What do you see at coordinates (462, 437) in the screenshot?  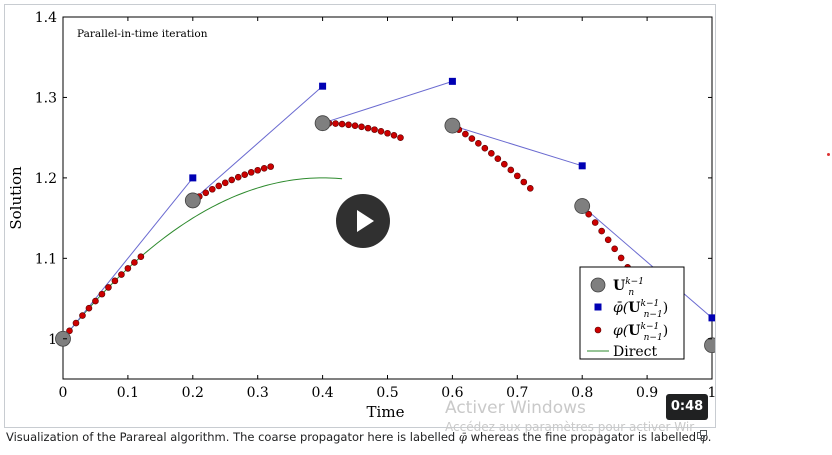 I see `caption-coarse-symbol: φ̄` at bounding box center [462, 437].